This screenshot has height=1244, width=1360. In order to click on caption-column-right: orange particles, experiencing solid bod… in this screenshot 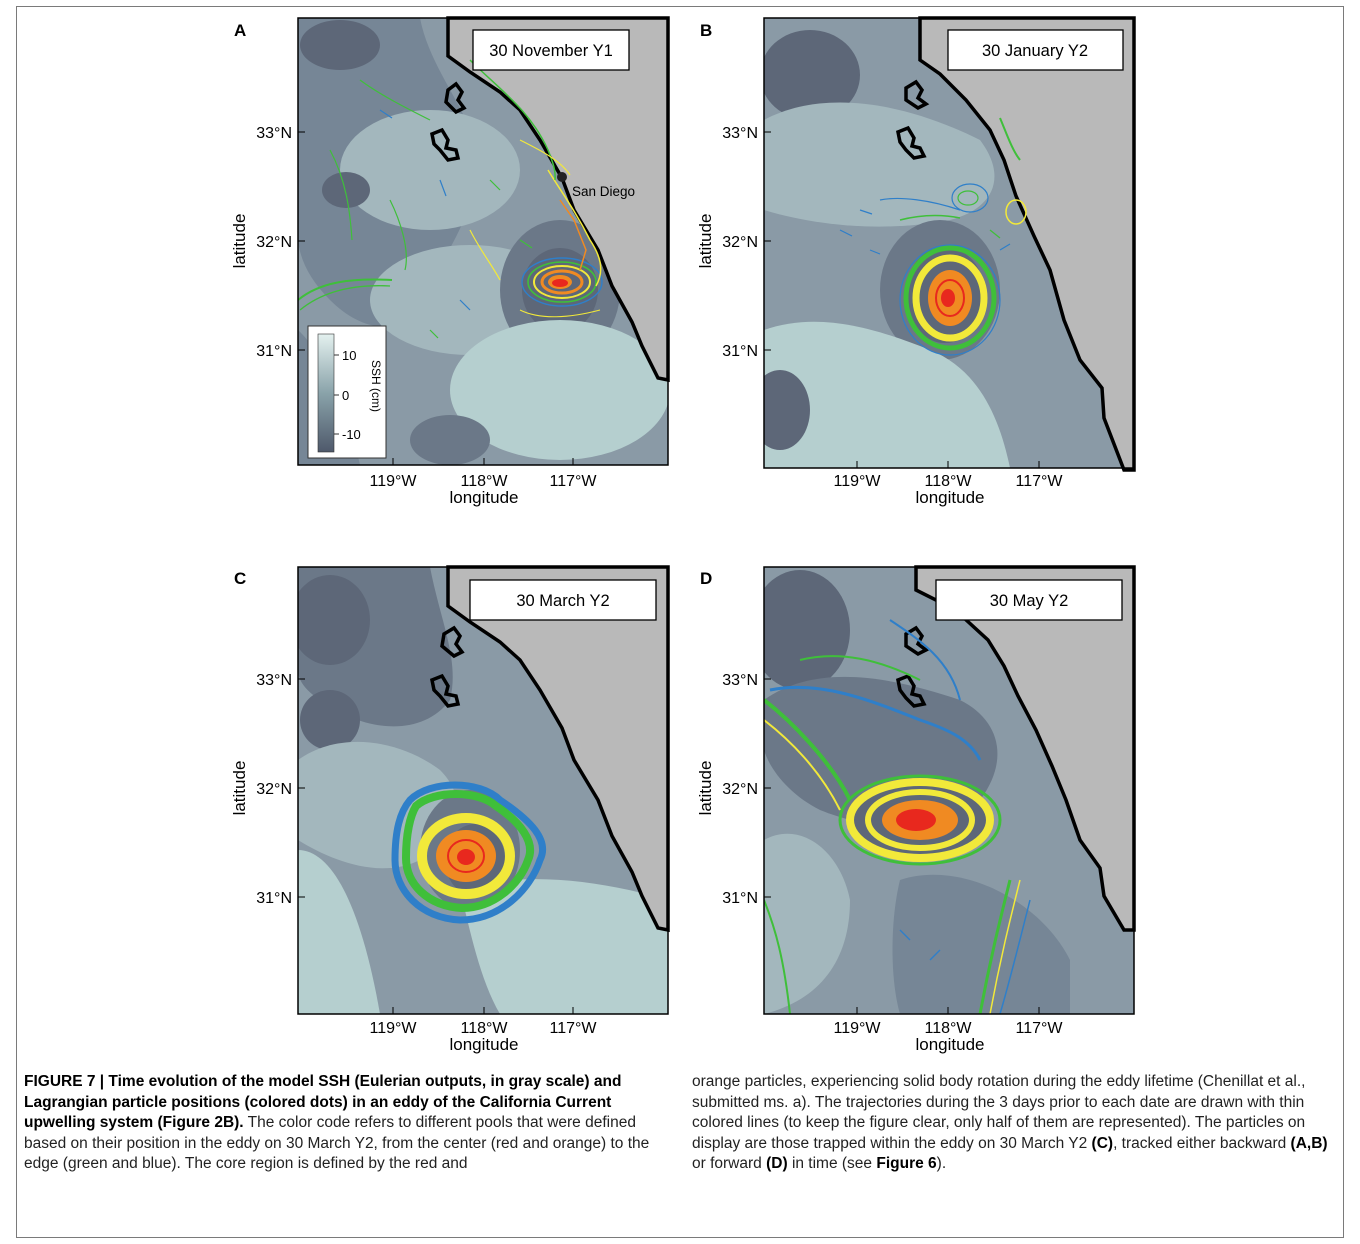, I will do `click(1013, 1123)`.